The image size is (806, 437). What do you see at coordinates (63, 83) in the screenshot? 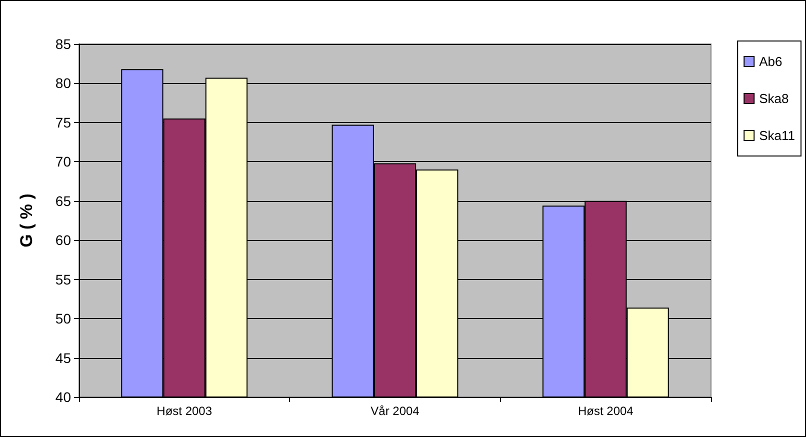
I see `y-tick-label: 80` at bounding box center [63, 83].